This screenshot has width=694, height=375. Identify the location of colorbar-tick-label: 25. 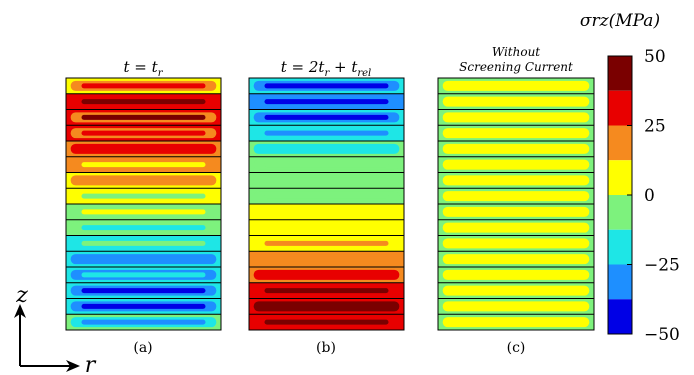
(655, 127).